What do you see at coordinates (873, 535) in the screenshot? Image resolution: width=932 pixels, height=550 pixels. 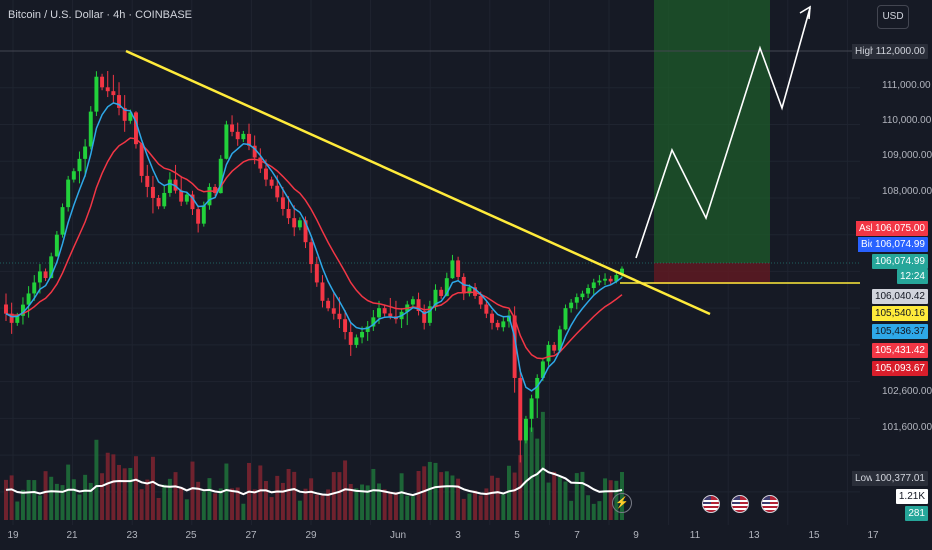 I see `x-tick: 17` at bounding box center [873, 535].